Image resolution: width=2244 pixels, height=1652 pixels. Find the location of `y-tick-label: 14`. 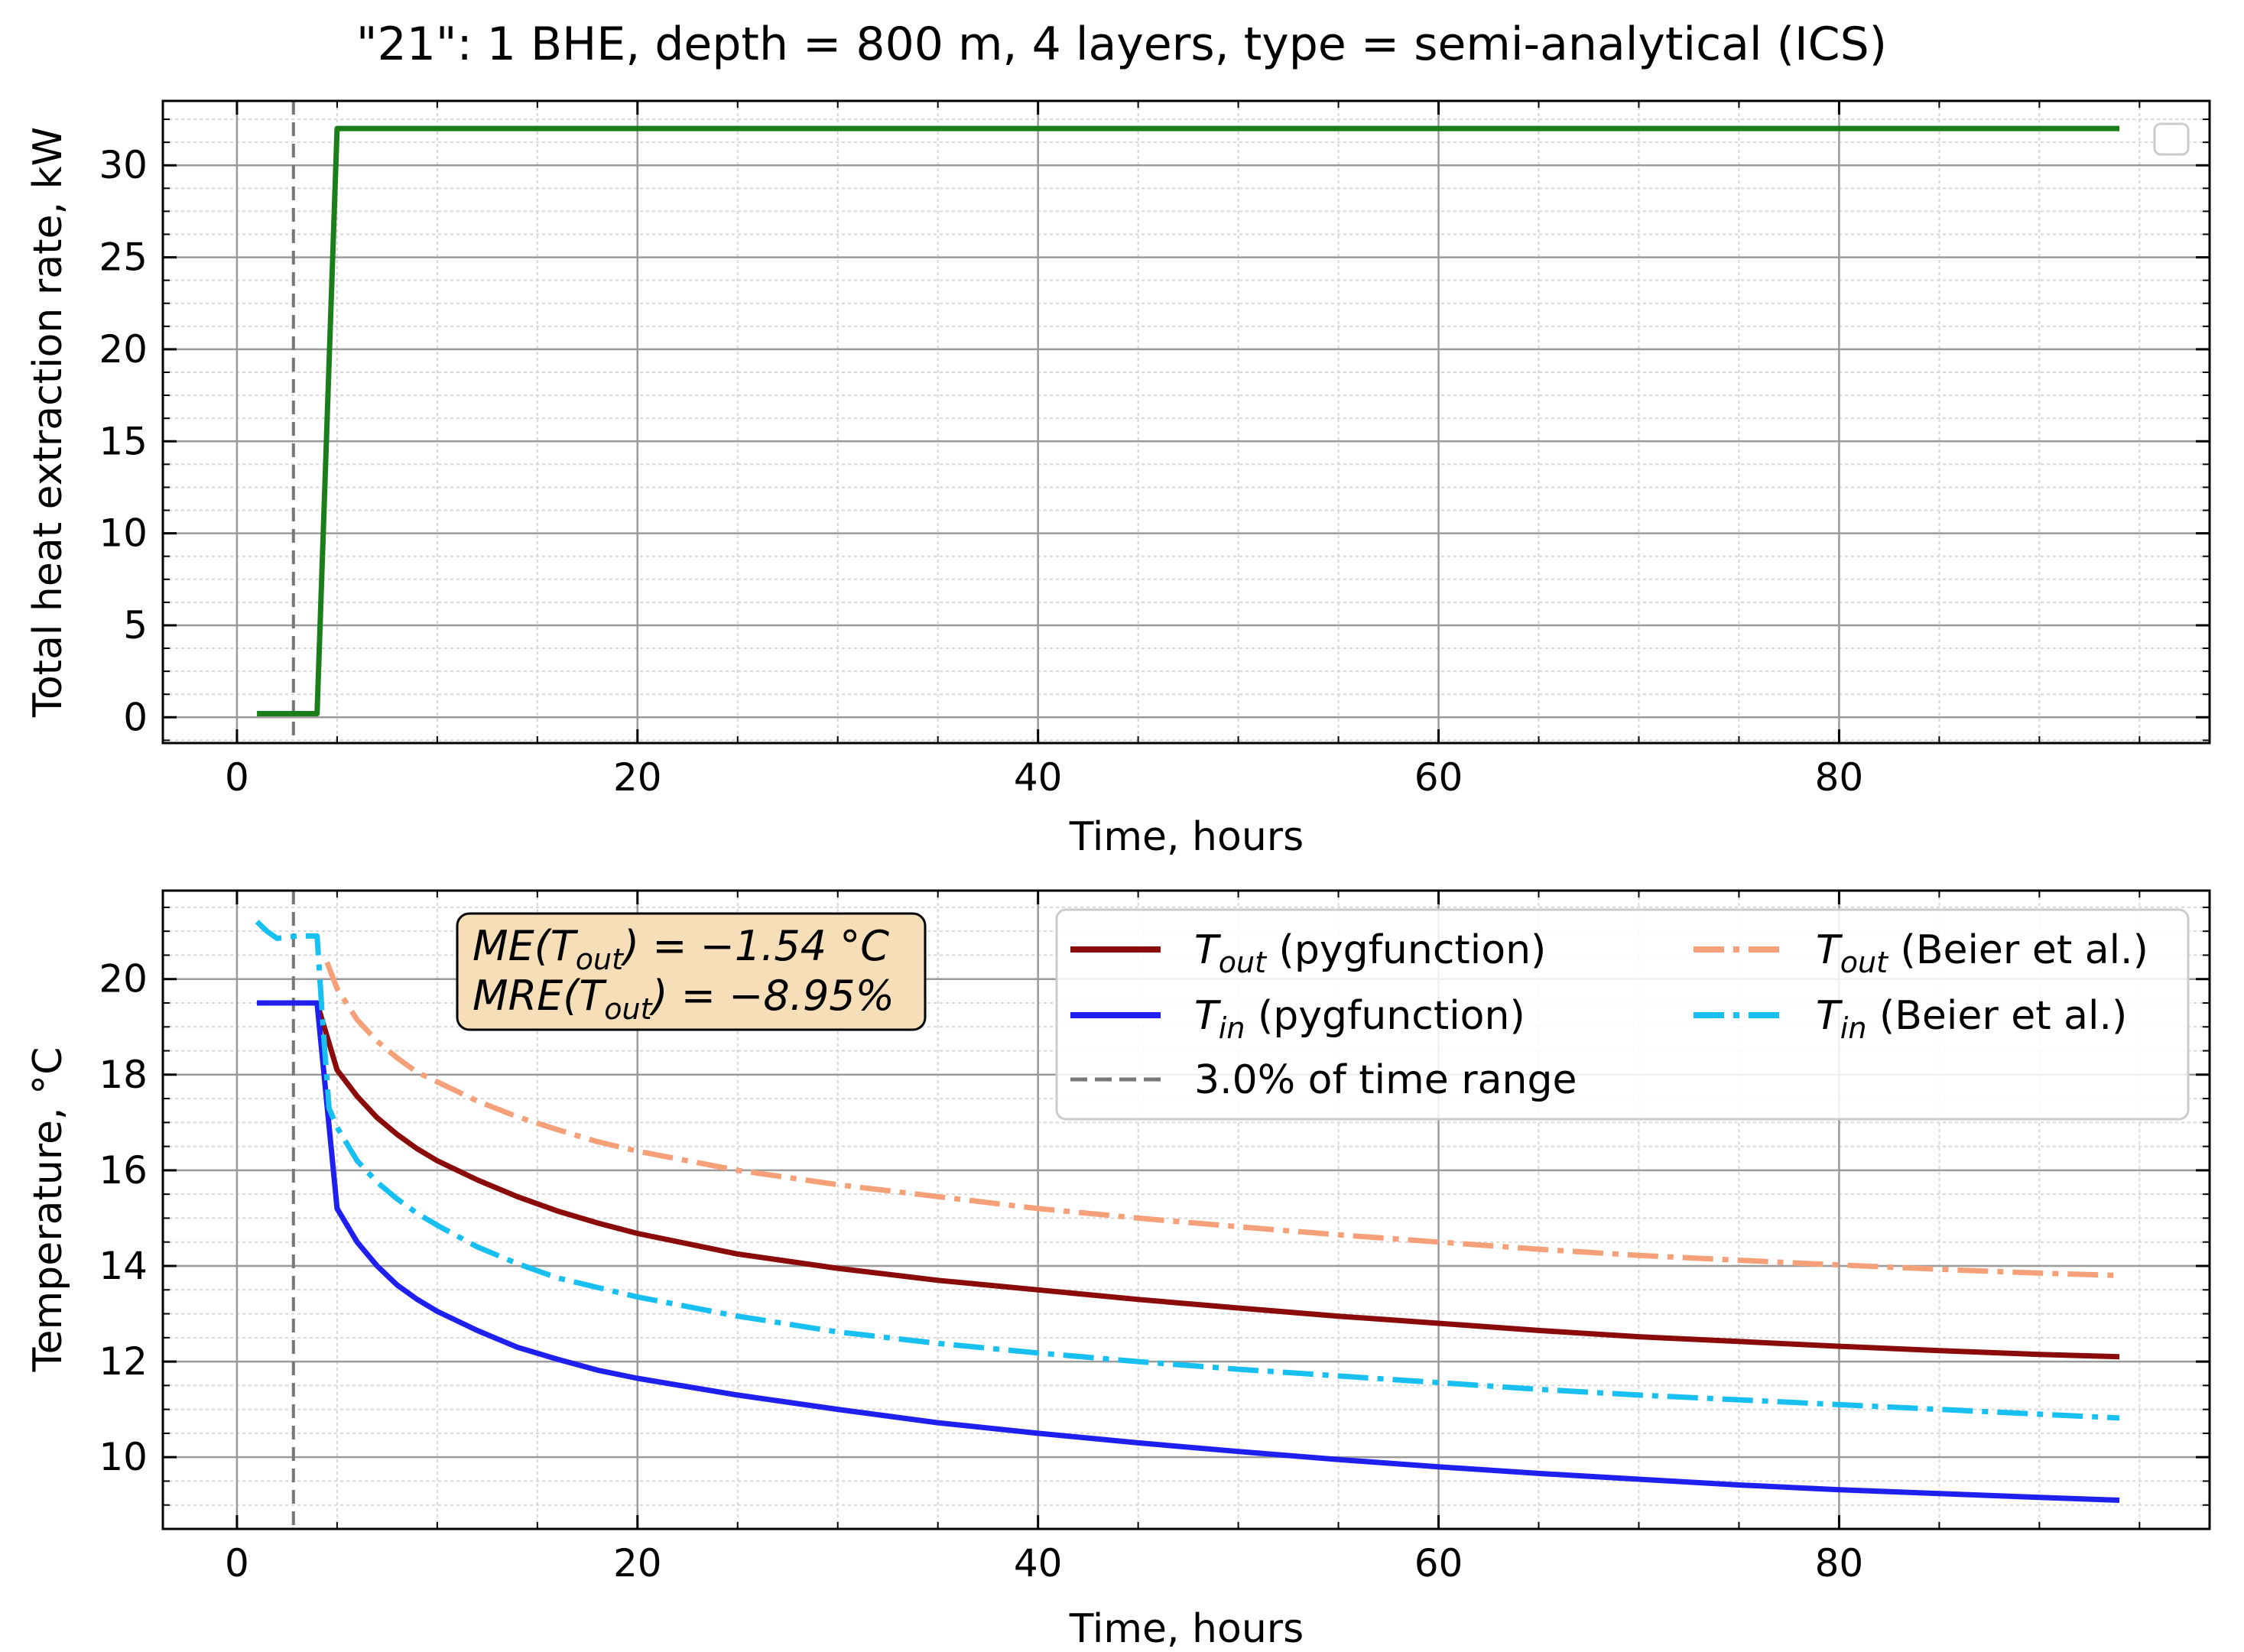

y-tick-label: 14 is located at coordinates (123, 1266).